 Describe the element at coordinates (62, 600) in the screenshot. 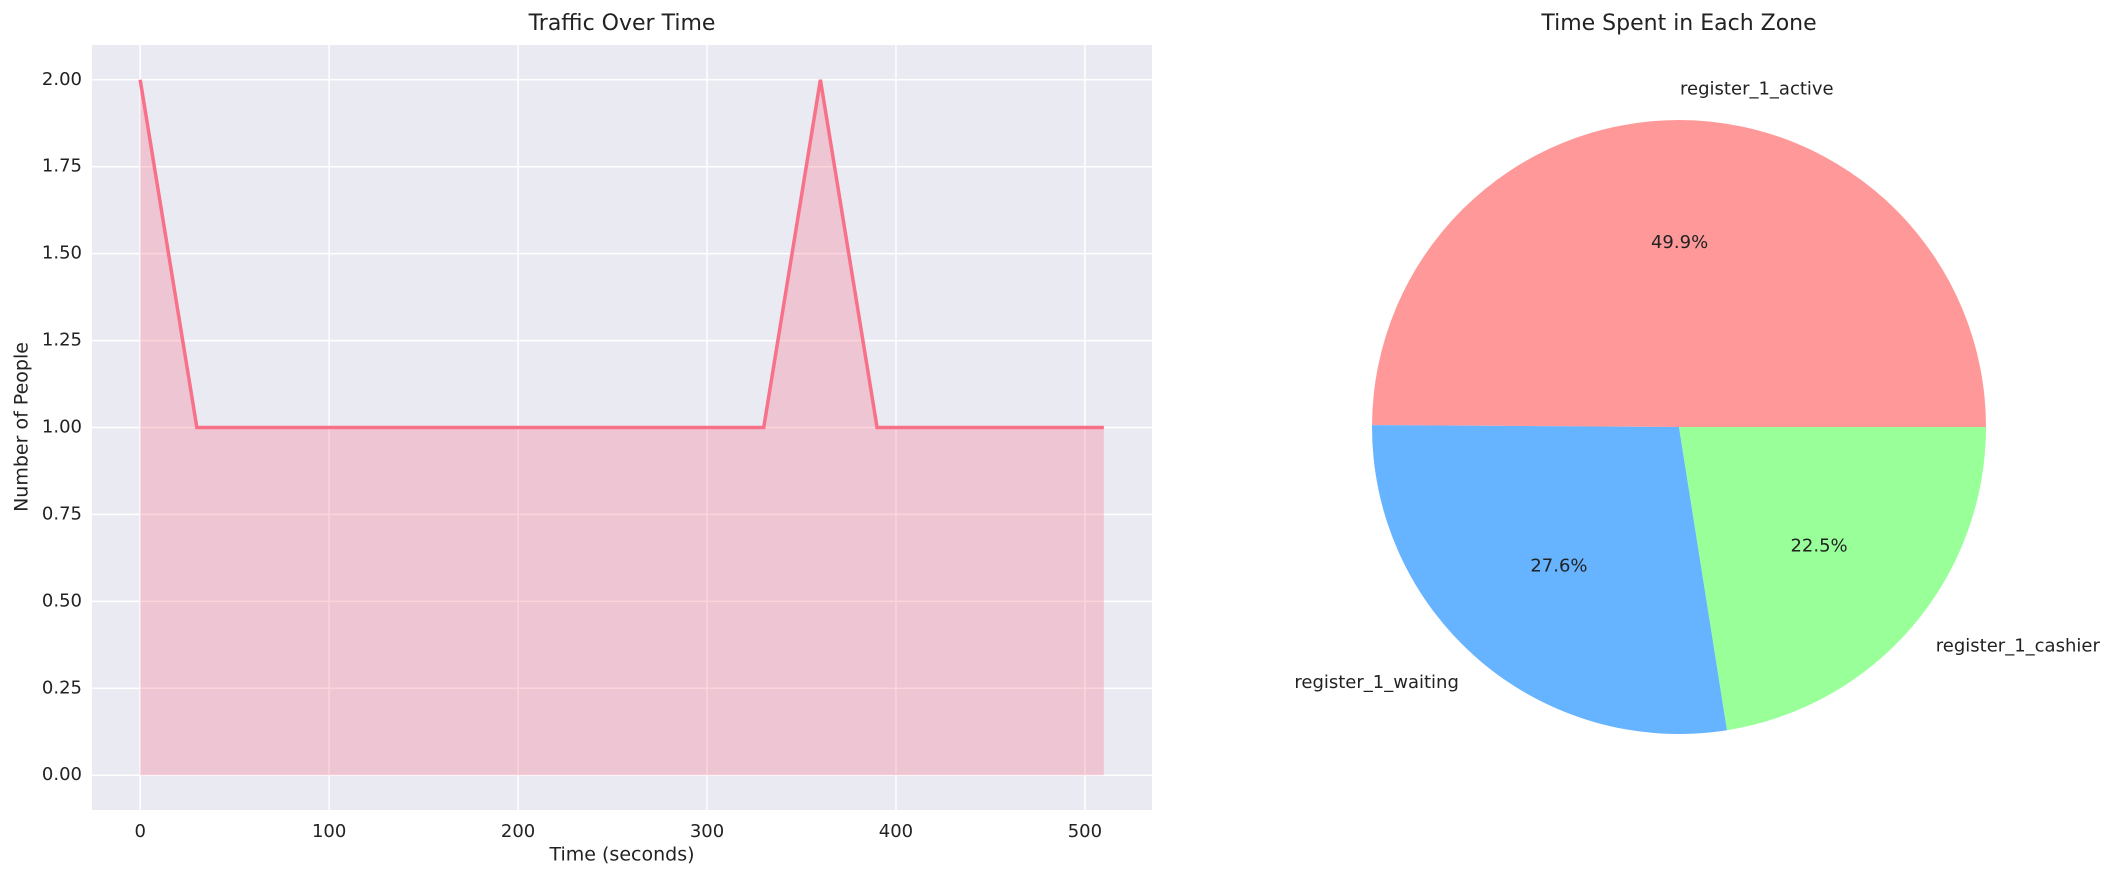

I see `y-tick-label: 0.50` at that location.